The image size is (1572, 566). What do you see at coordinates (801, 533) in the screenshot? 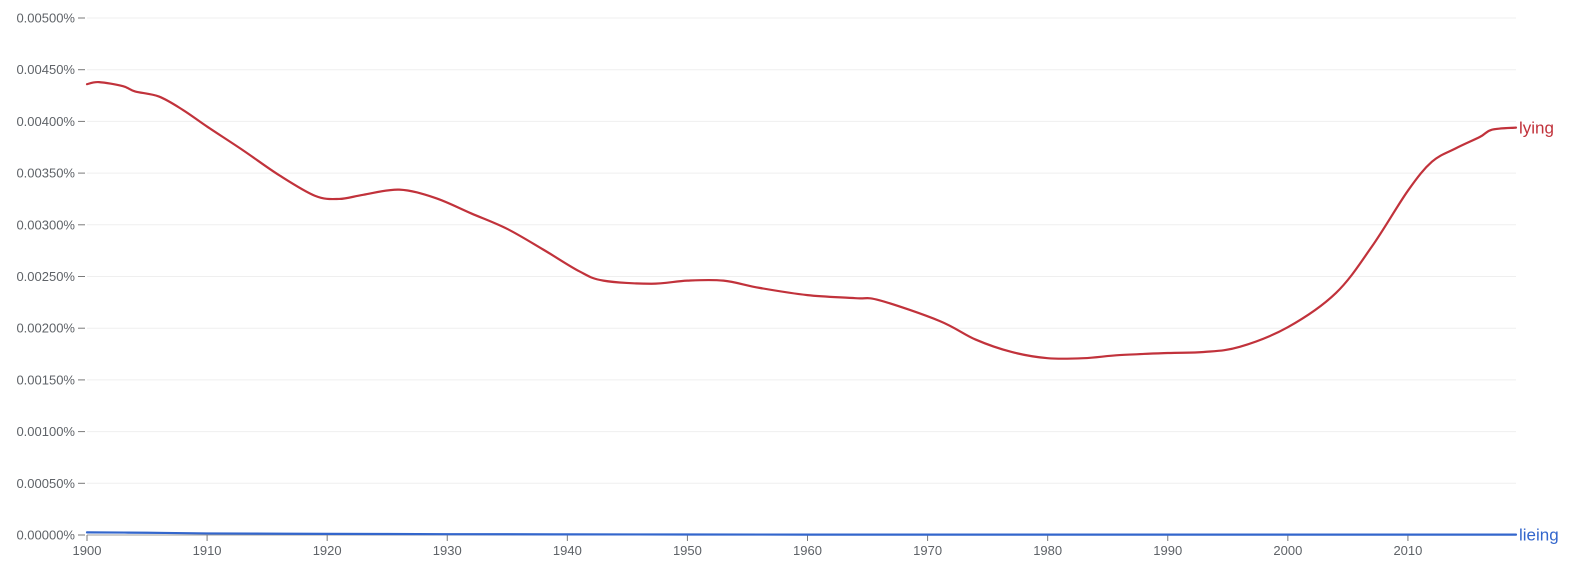
I see `series-line-lieing` at bounding box center [801, 533].